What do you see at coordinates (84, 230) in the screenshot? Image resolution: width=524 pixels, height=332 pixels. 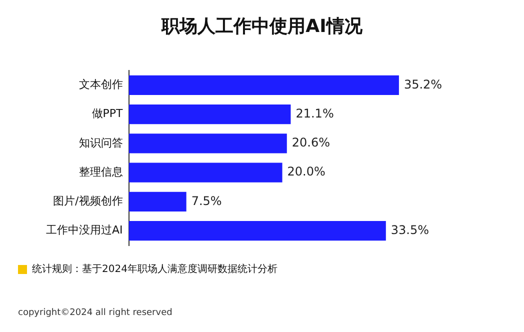 I see `y-tick-label: 工作中没用过AI` at bounding box center [84, 230].